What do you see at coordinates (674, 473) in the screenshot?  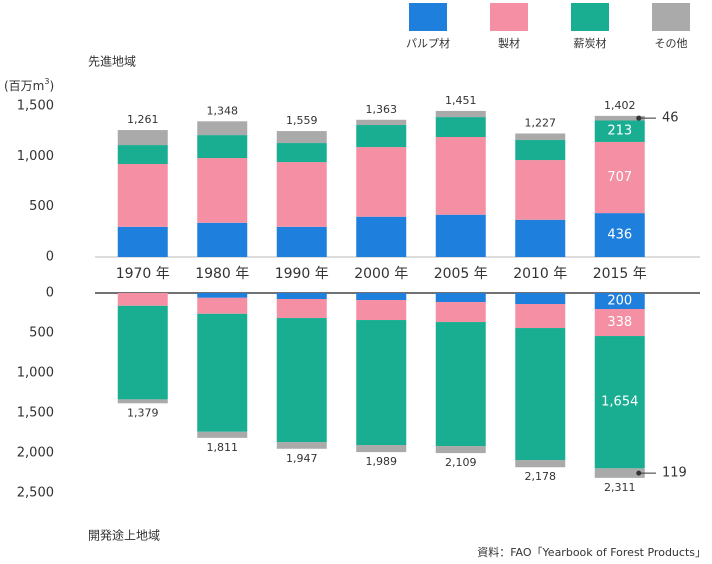 I see `value-label: 119` at bounding box center [674, 473].